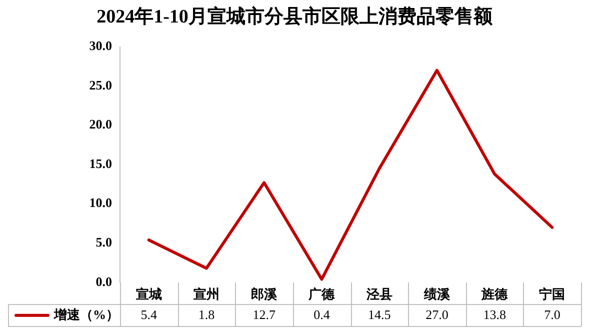 This screenshot has height=336, width=589. I want to click on chart-title: 2024年1-10月宣城市分县市区限上消费品零售额, so click(295, 16).